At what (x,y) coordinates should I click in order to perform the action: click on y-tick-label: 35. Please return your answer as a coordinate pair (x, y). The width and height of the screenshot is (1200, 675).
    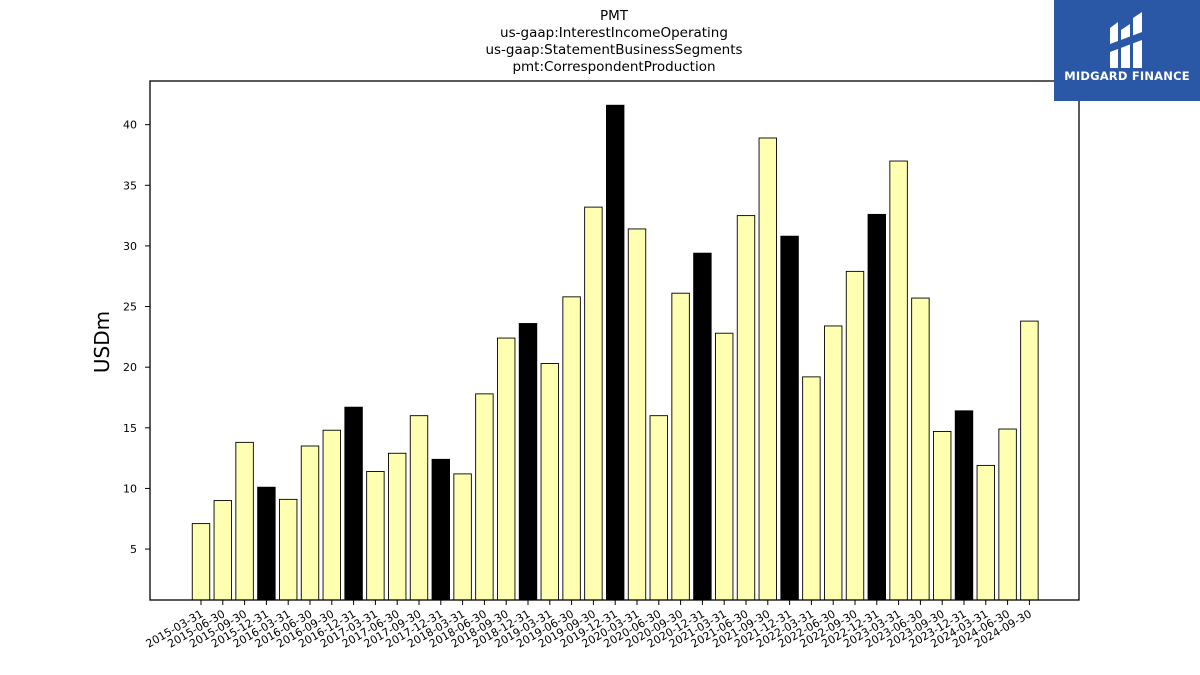
    Looking at the image, I should click on (130, 185).